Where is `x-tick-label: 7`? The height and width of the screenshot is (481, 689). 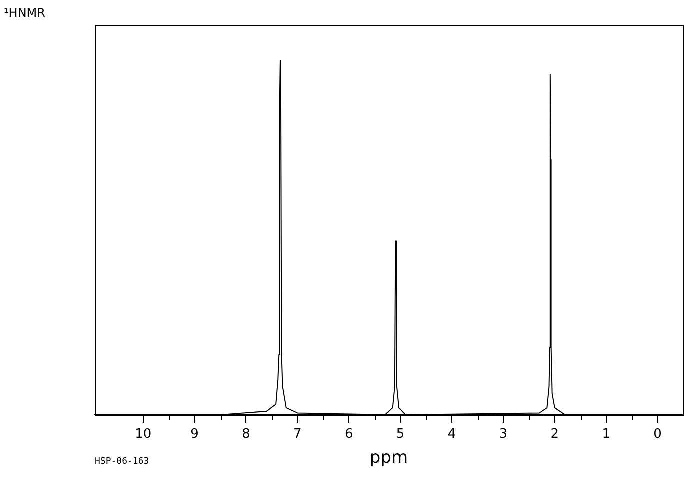 x-tick-label: 7 is located at coordinates (298, 434).